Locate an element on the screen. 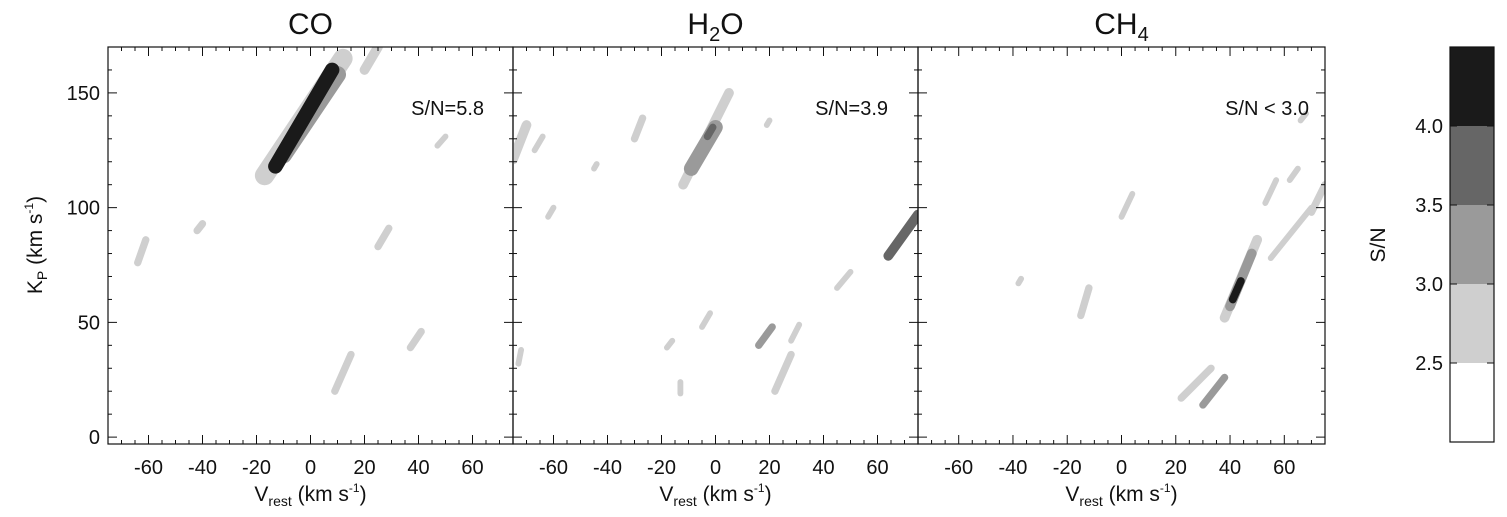  panel-co-xtick-label: 40 is located at coordinates (418, 468).